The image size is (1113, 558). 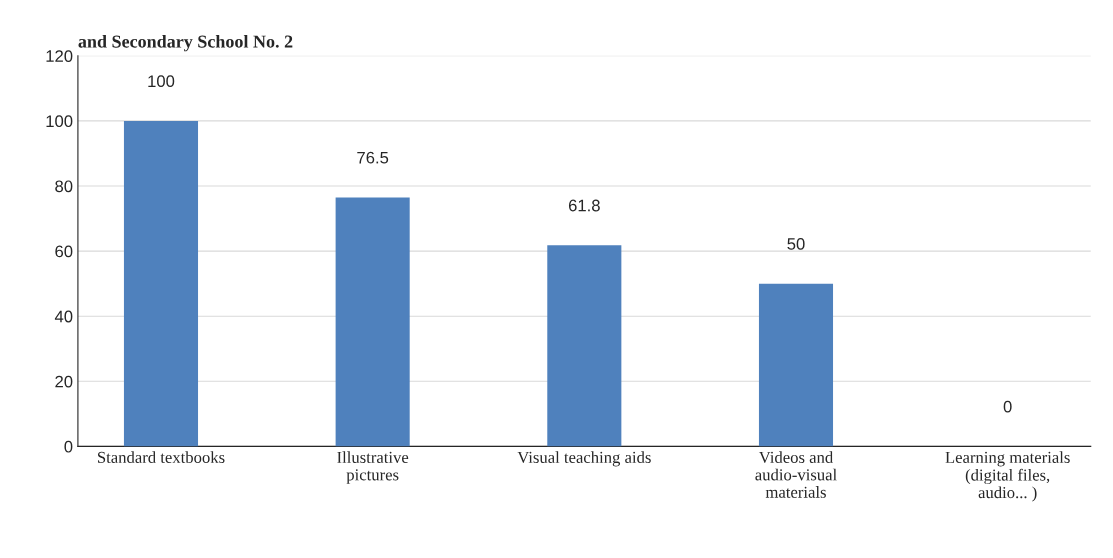 What do you see at coordinates (796, 474) in the screenshot?
I see `x-tick-label: Videos and audio-visual materials` at bounding box center [796, 474].